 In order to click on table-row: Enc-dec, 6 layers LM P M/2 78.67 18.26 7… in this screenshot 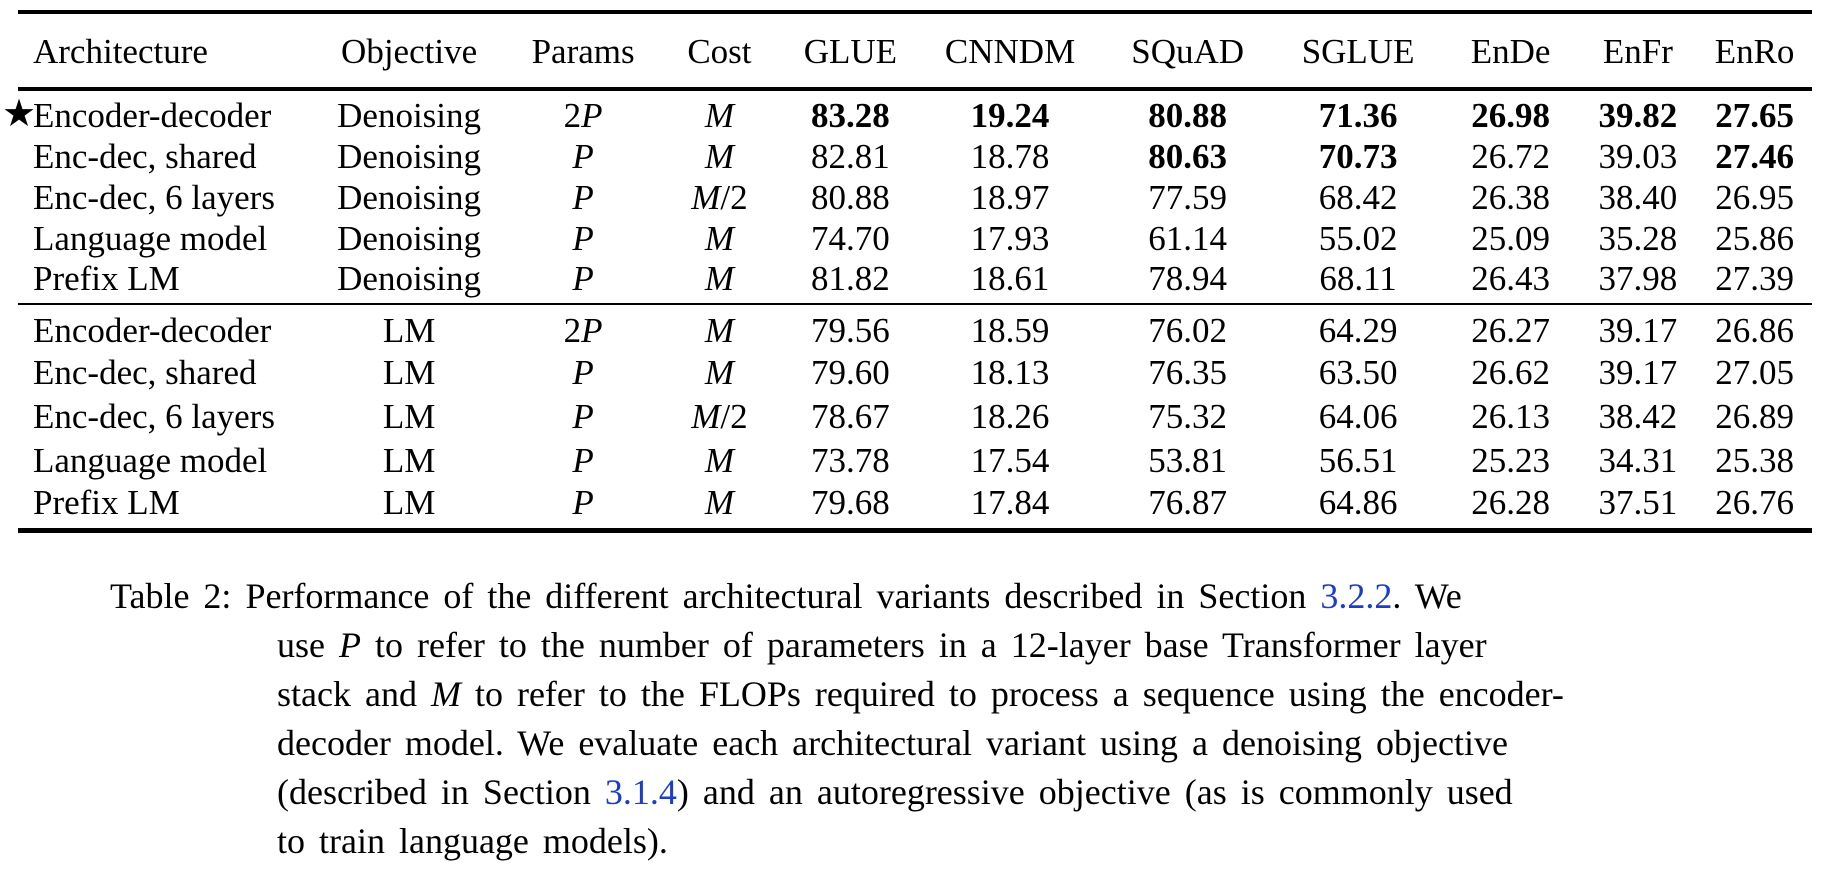, I will do `click(915, 417)`.